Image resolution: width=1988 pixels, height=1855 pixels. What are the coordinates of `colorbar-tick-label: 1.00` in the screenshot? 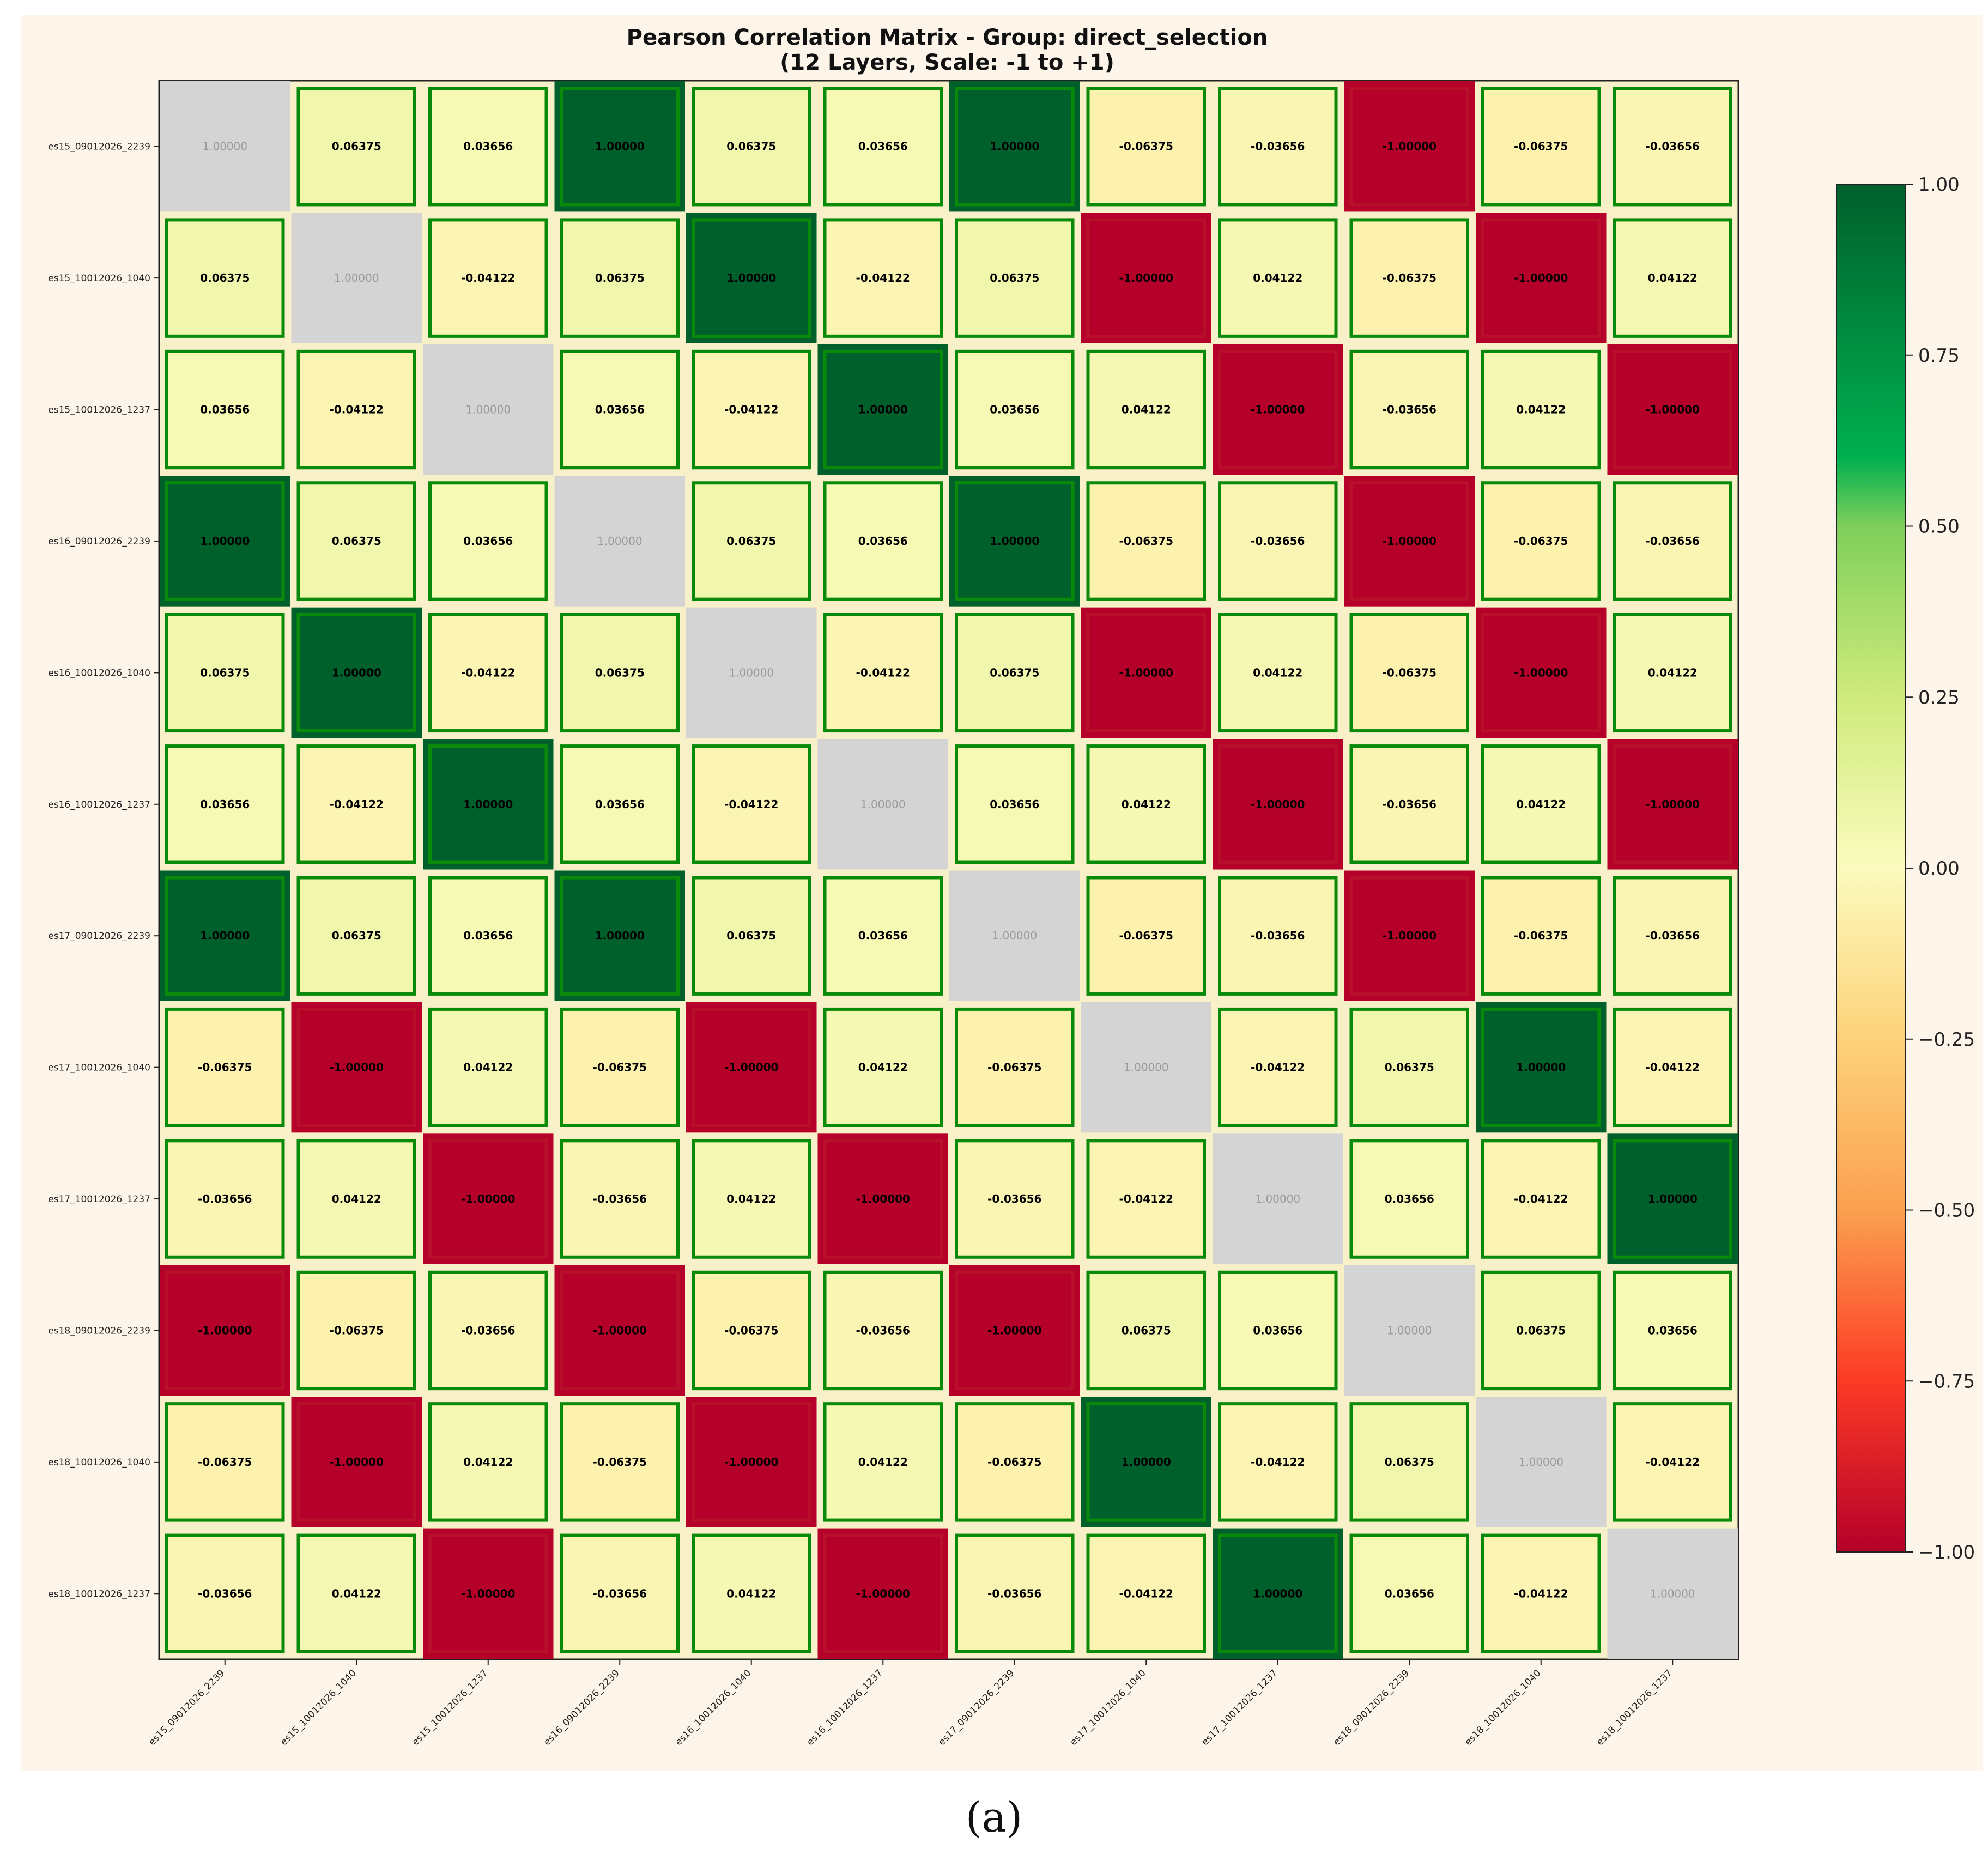 It's located at (1939, 185).